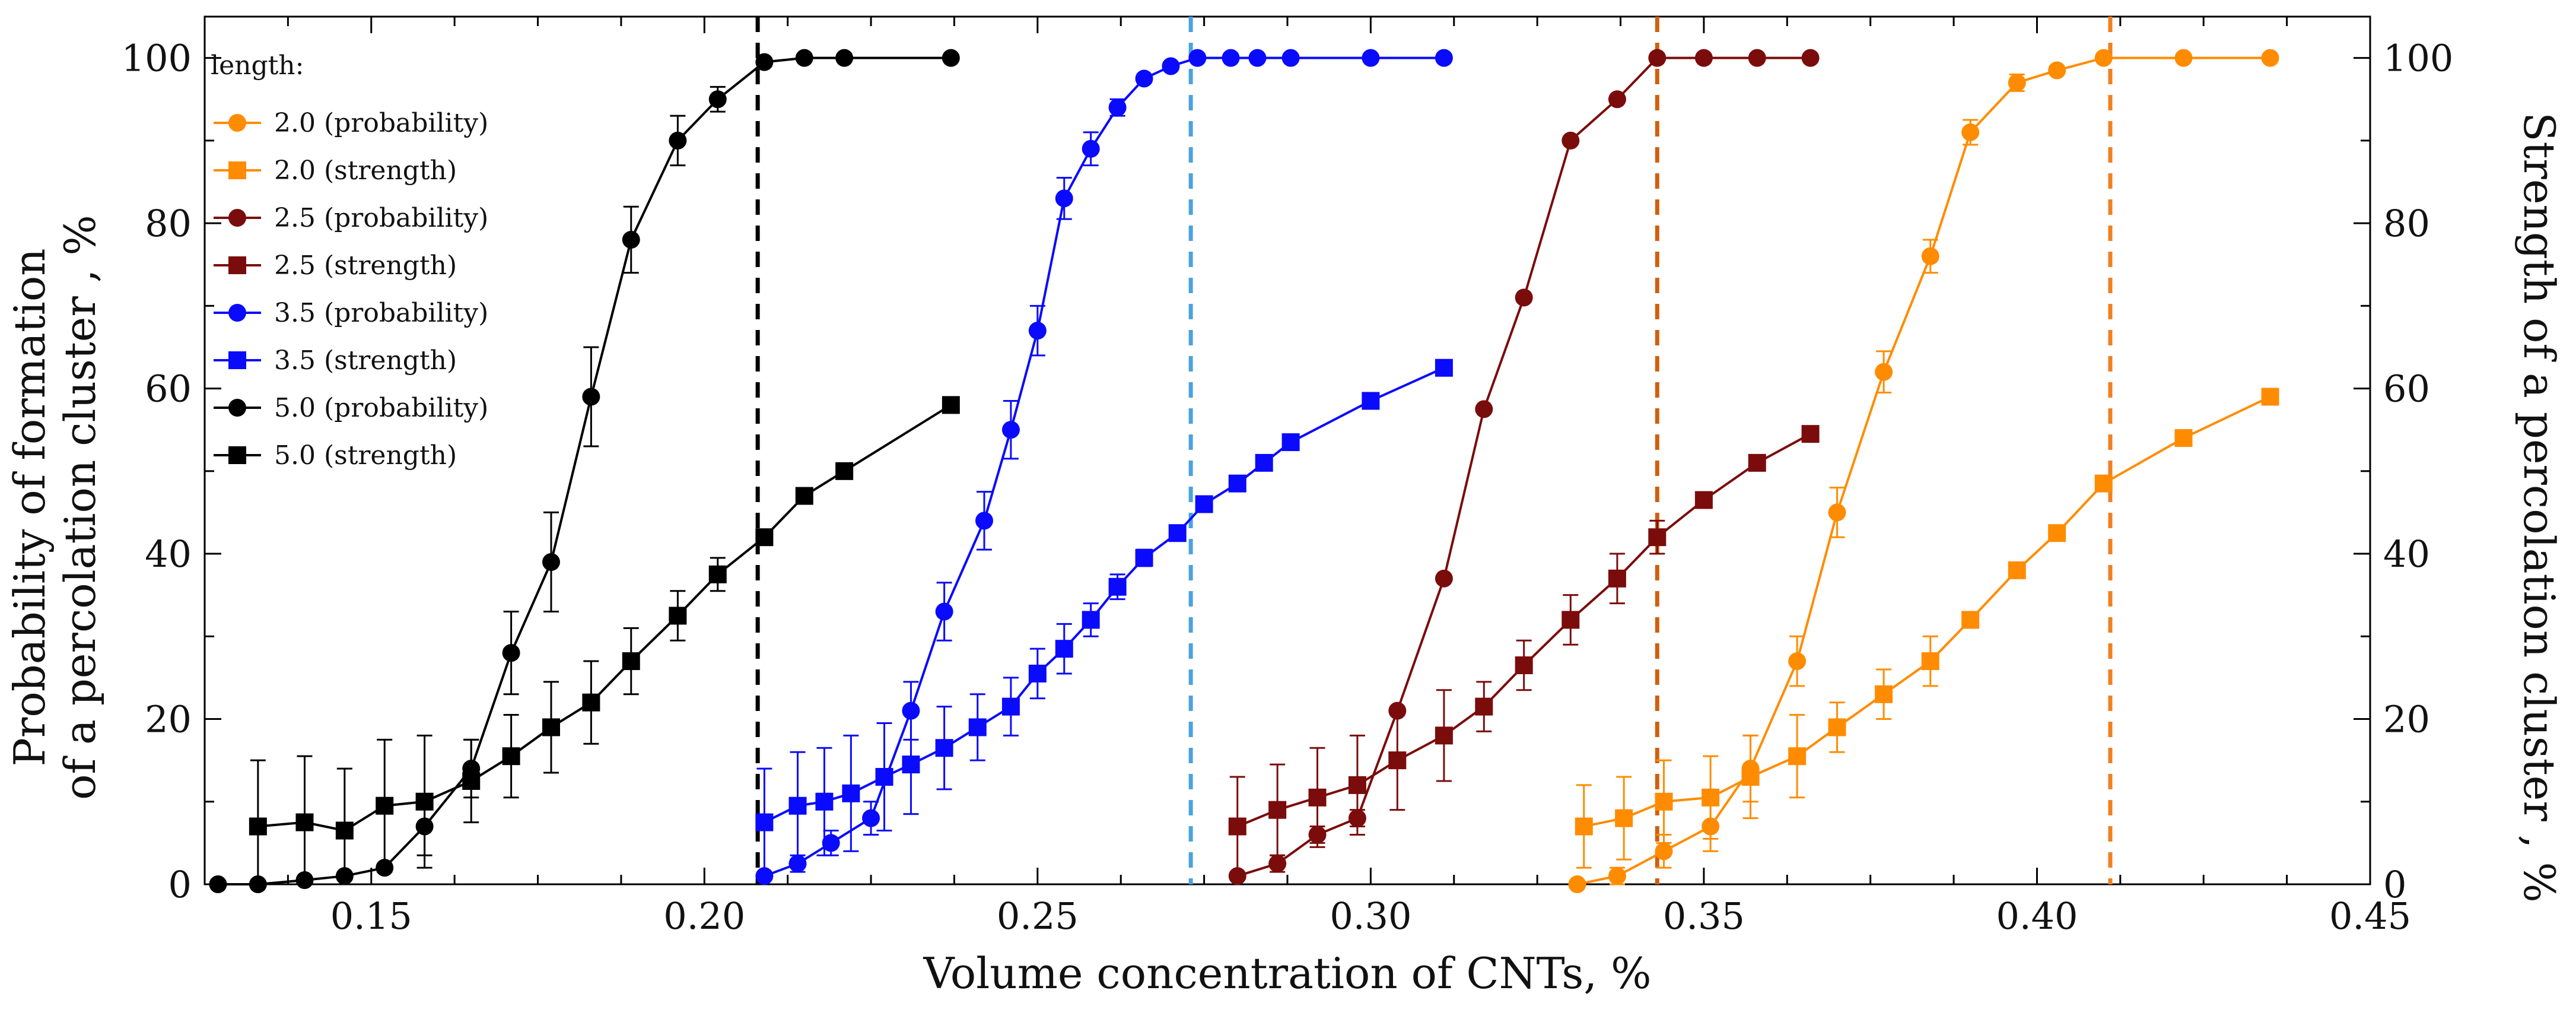  I want to click on y-tick-label: 20, so click(168, 719).